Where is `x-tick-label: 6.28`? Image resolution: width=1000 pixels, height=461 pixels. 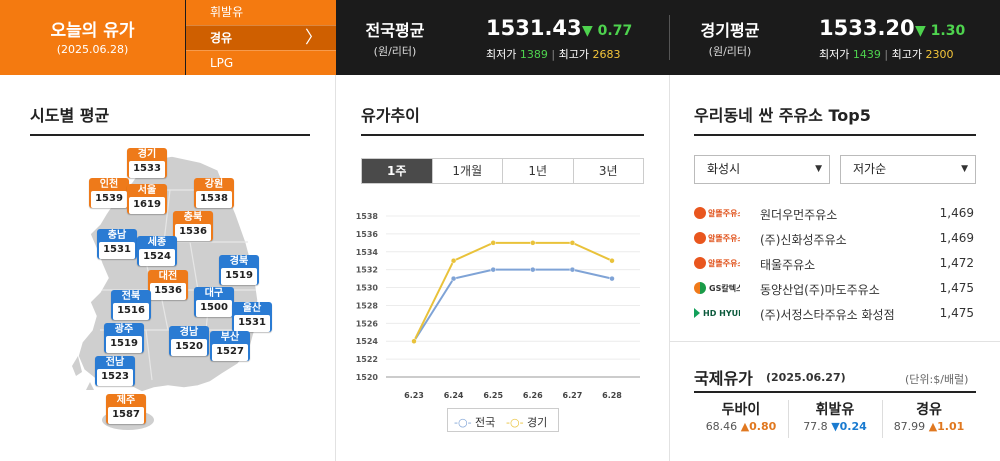
x-tick-label: 6.28 is located at coordinates (612, 395).